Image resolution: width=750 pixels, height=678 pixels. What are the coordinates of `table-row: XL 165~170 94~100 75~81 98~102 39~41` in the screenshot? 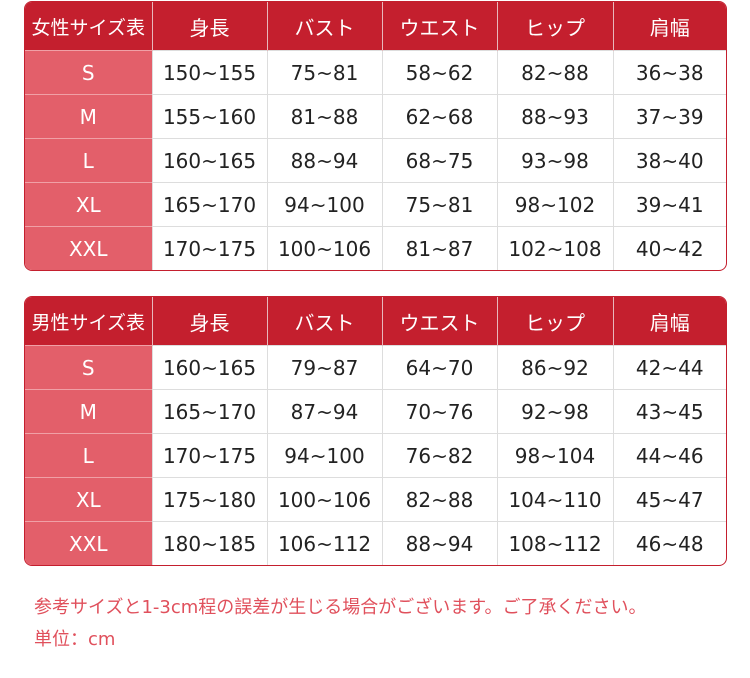 It's located at (375, 204).